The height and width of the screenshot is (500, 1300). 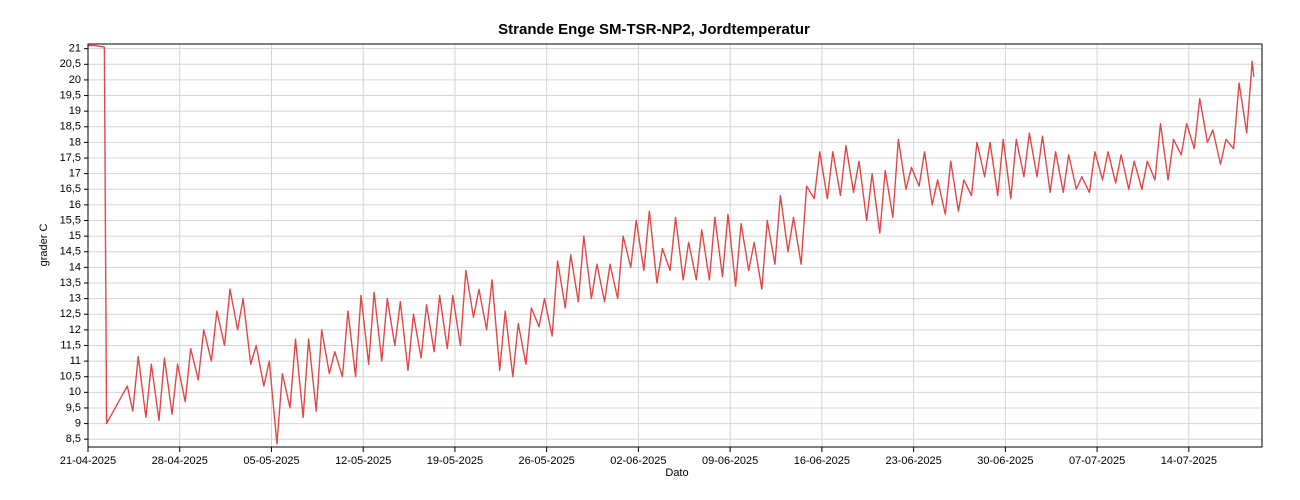 What do you see at coordinates (654, 29) in the screenshot?
I see `chart-title: Strande Enge SM-TSR-NP2, Jordtemperatur` at bounding box center [654, 29].